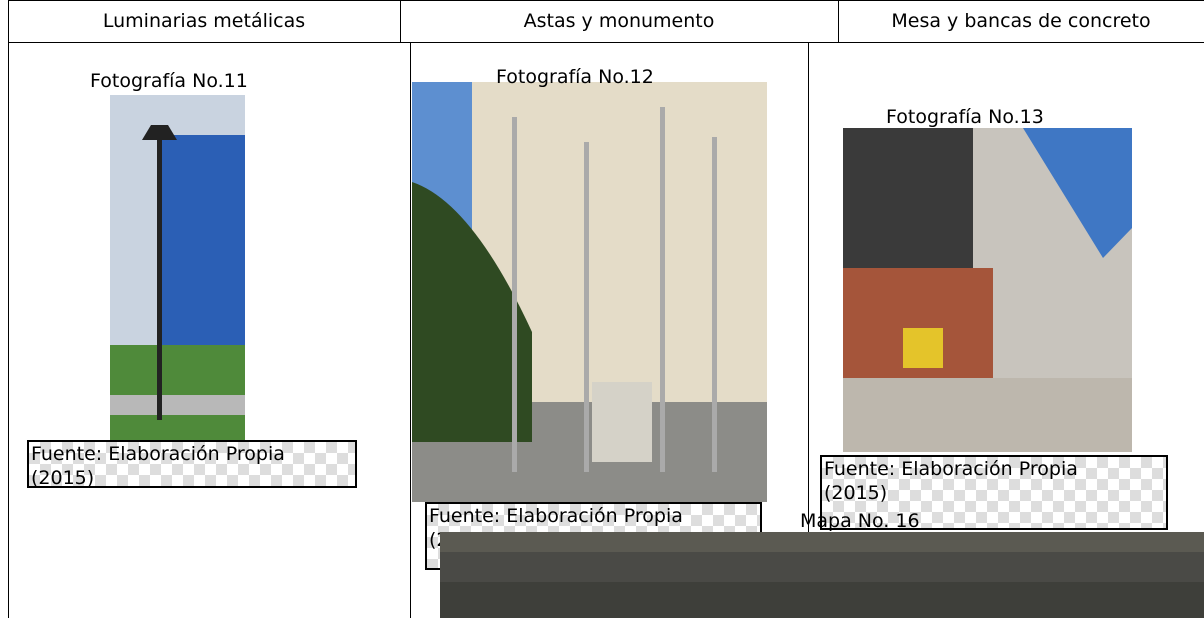  I want to click on map-caption: Mapa No. 16, so click(860, 521).